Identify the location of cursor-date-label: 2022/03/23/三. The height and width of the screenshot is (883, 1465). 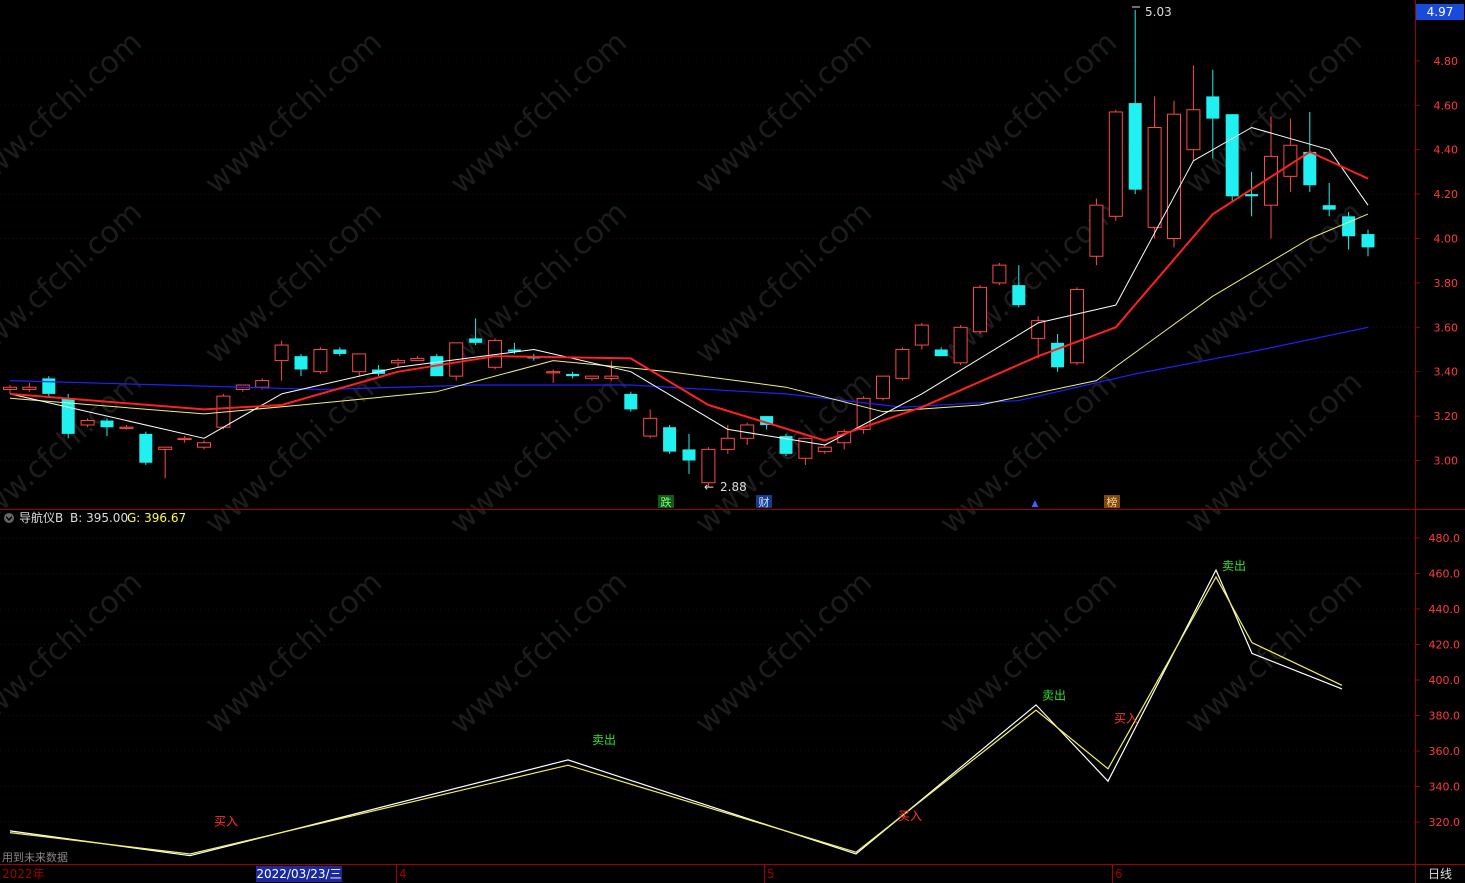
(298, 874).